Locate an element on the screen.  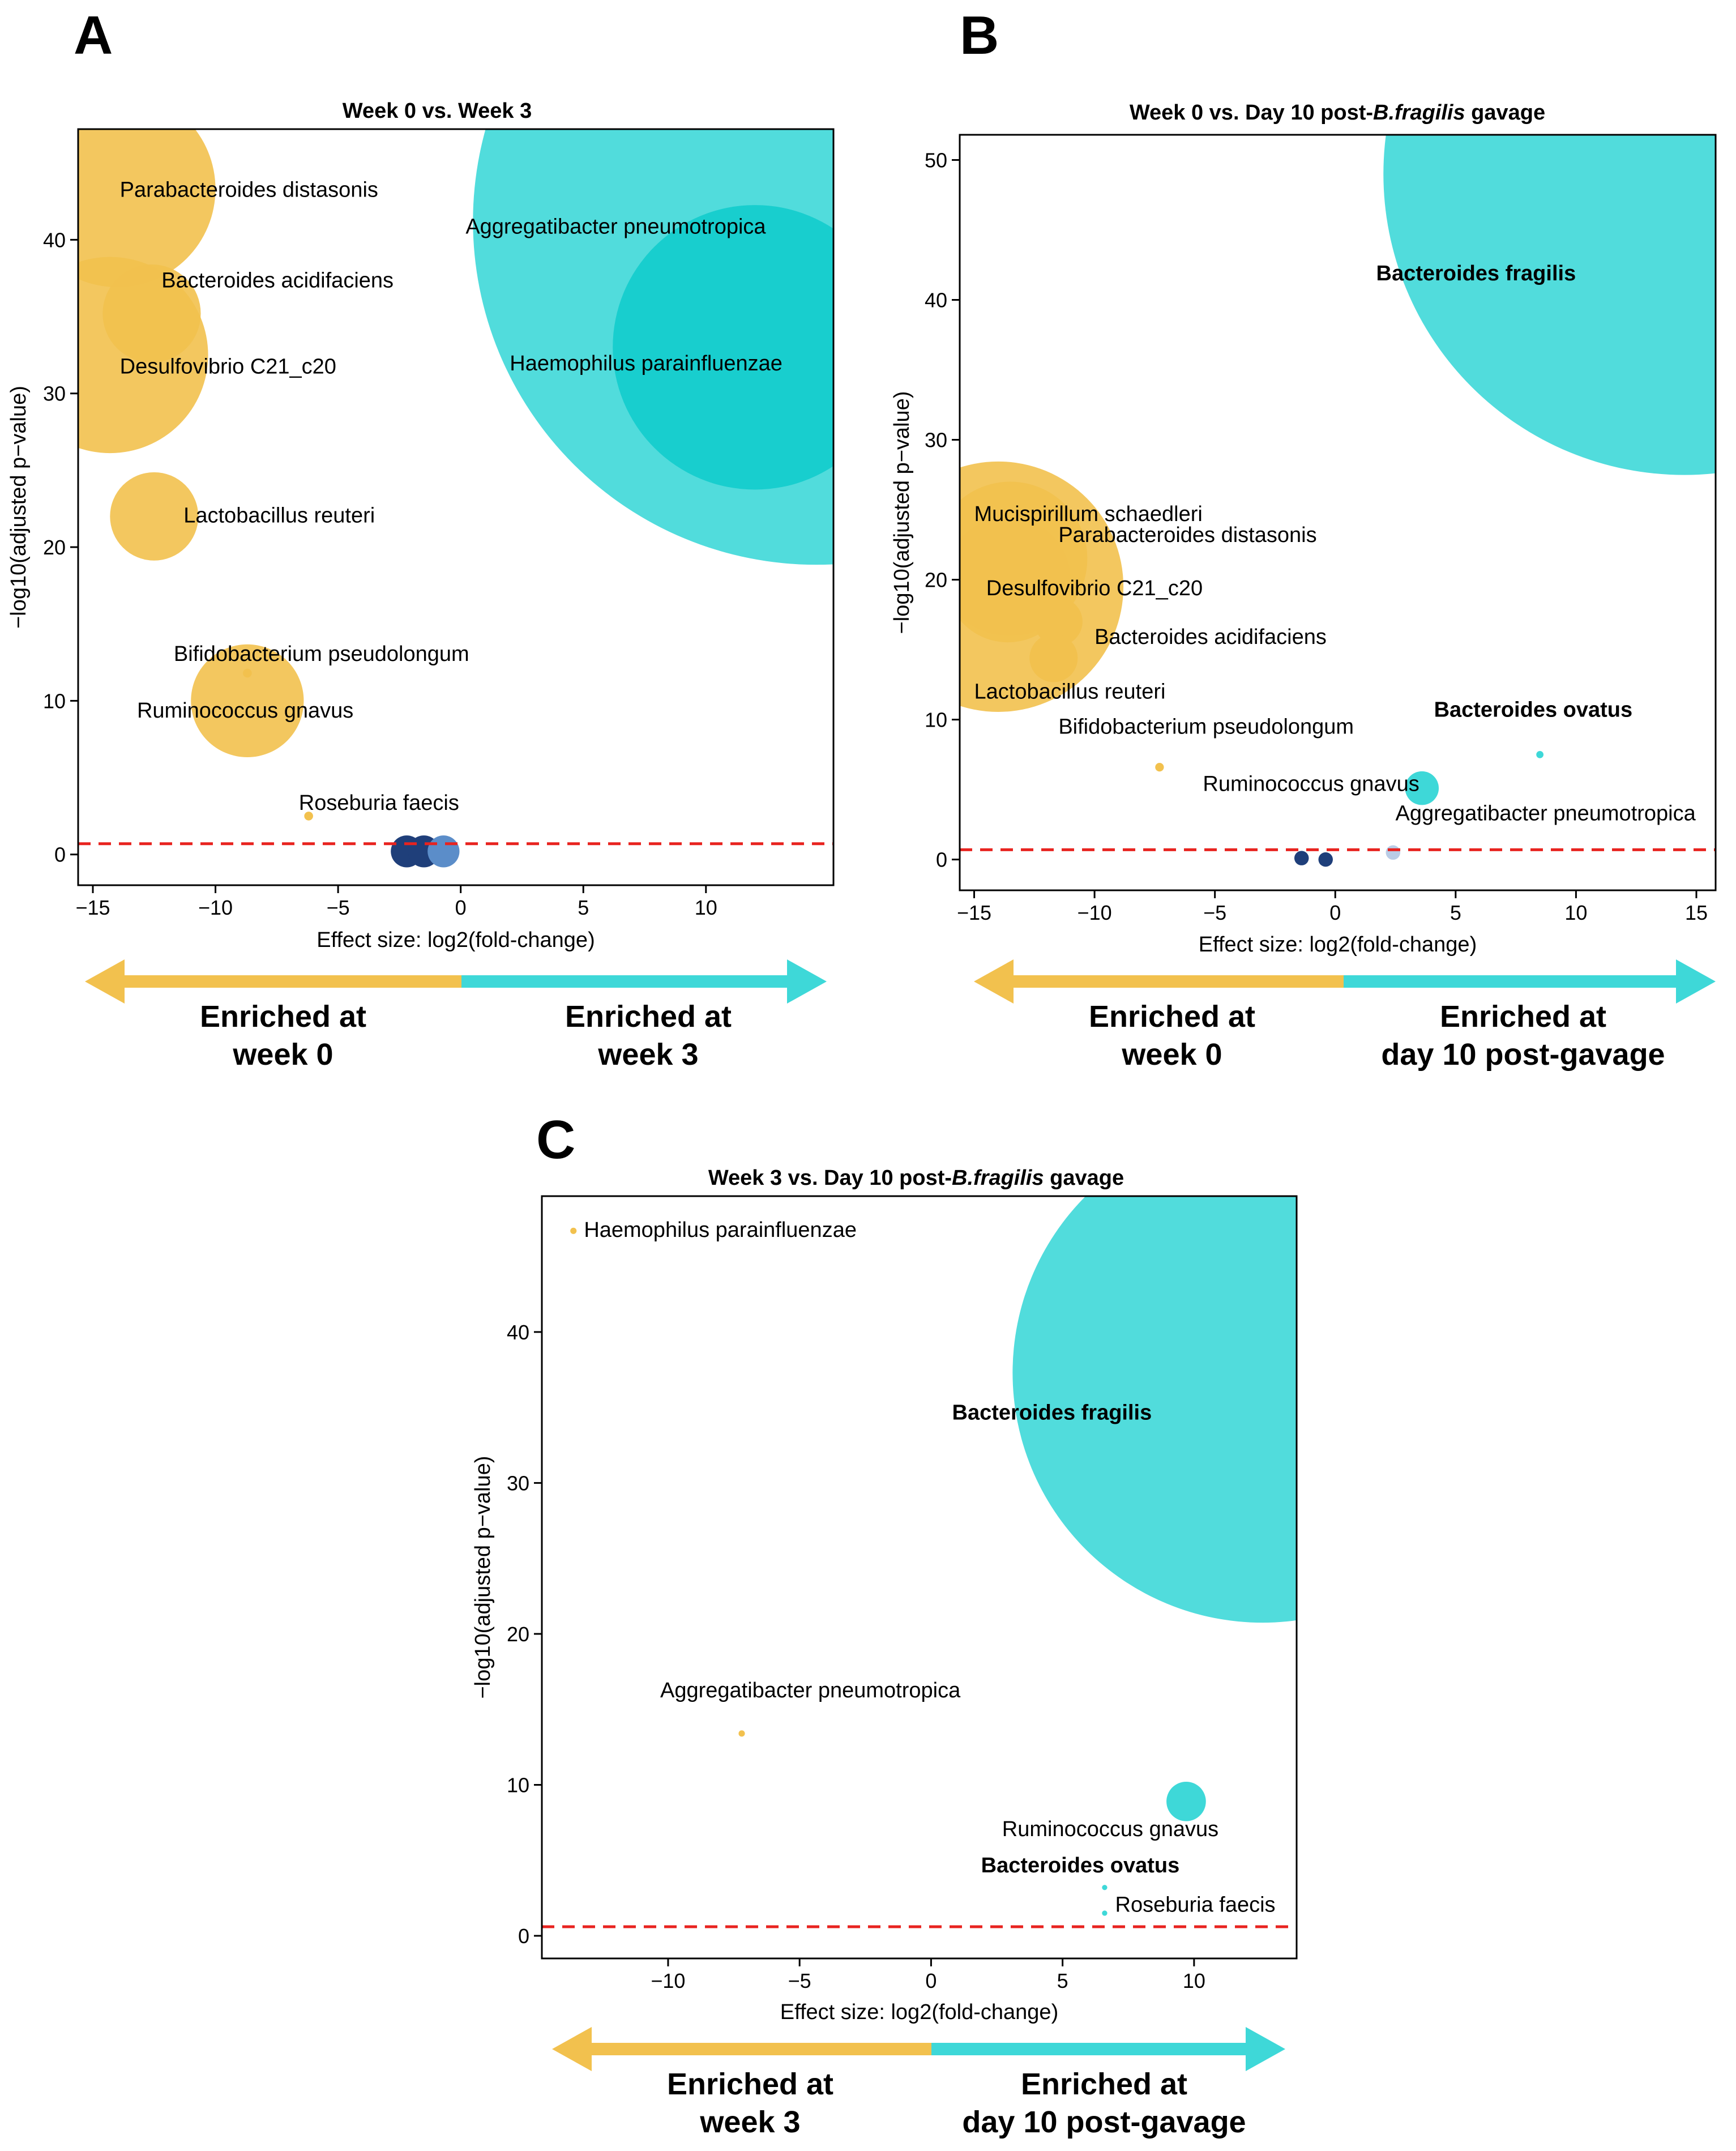
point-haemophilus-parainfluenzae is located at coordinates (573, 1231).